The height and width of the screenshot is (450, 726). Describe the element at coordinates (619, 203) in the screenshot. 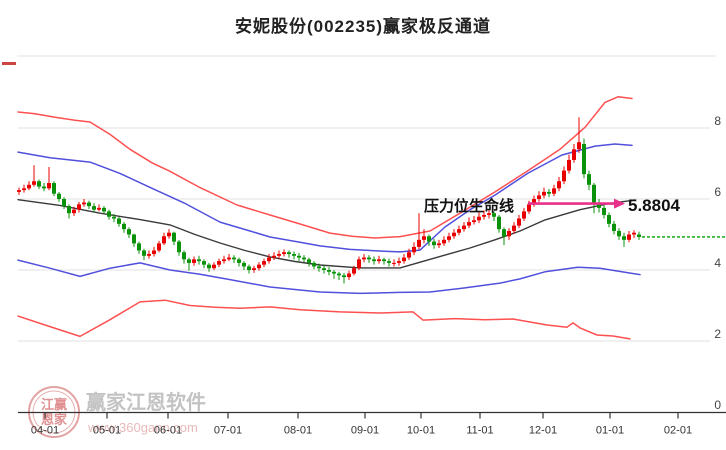

I see `pressure-arrow-head` at that location.